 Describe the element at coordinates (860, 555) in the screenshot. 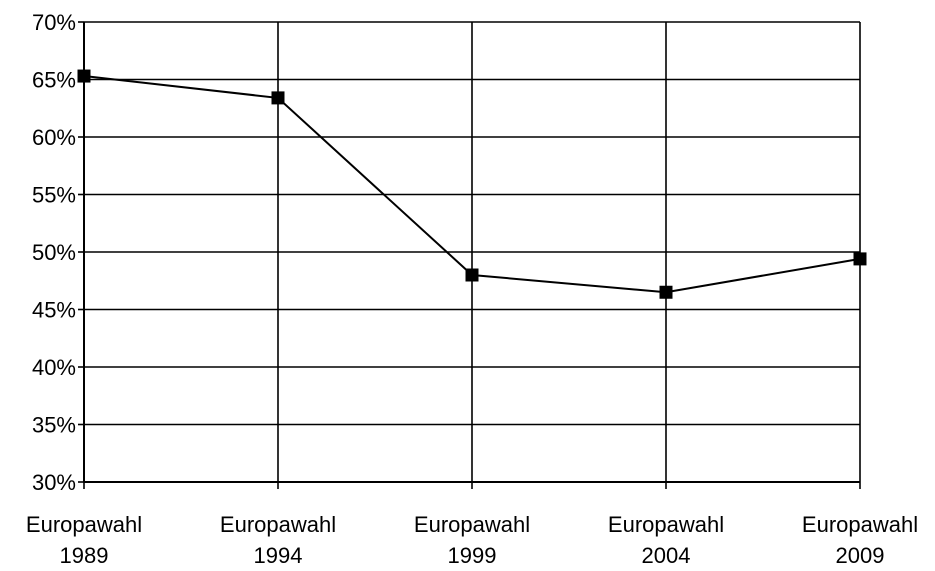

I see `x-tick-label-line2: 2009` at that location.